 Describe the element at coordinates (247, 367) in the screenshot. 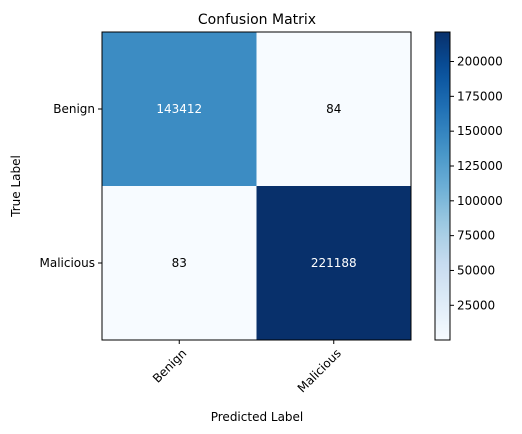

I see `x-axis-ticks: Benign Malicious` at that location.